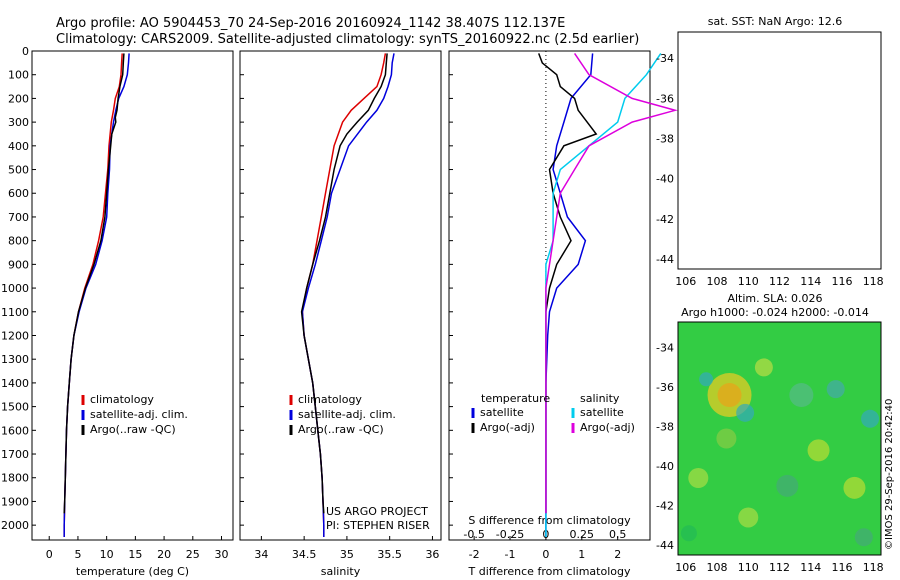 This screenshot has width=900, height=580. I want to click on x-tick-label: 5, so click(77, 554).